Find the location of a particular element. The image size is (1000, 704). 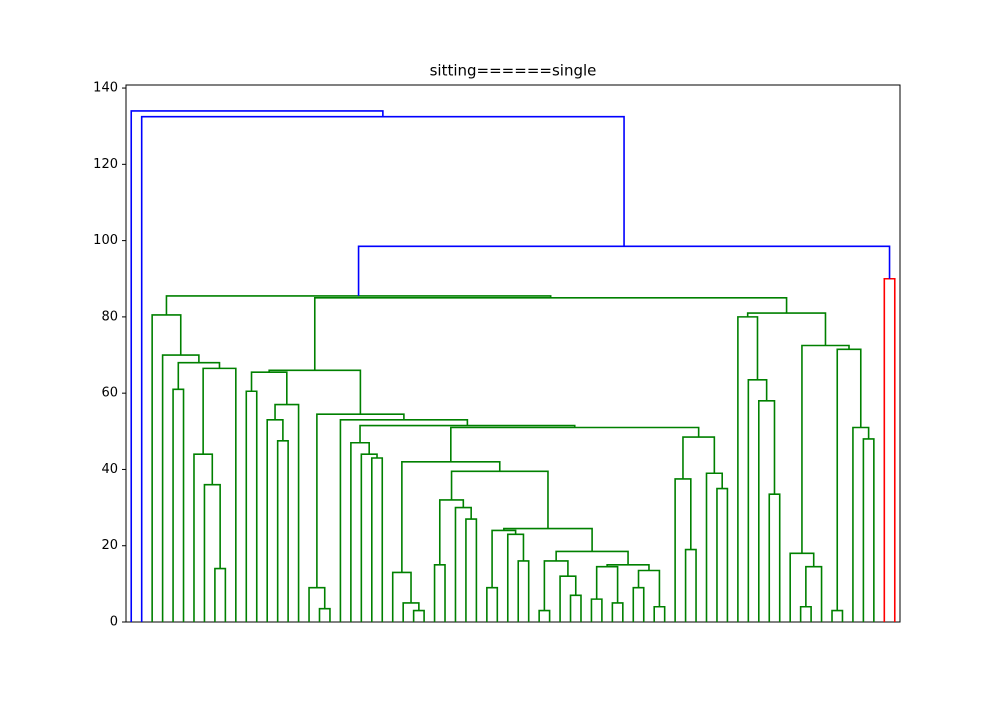

y-tick-label: 60 is located at coordinates (109, 393).